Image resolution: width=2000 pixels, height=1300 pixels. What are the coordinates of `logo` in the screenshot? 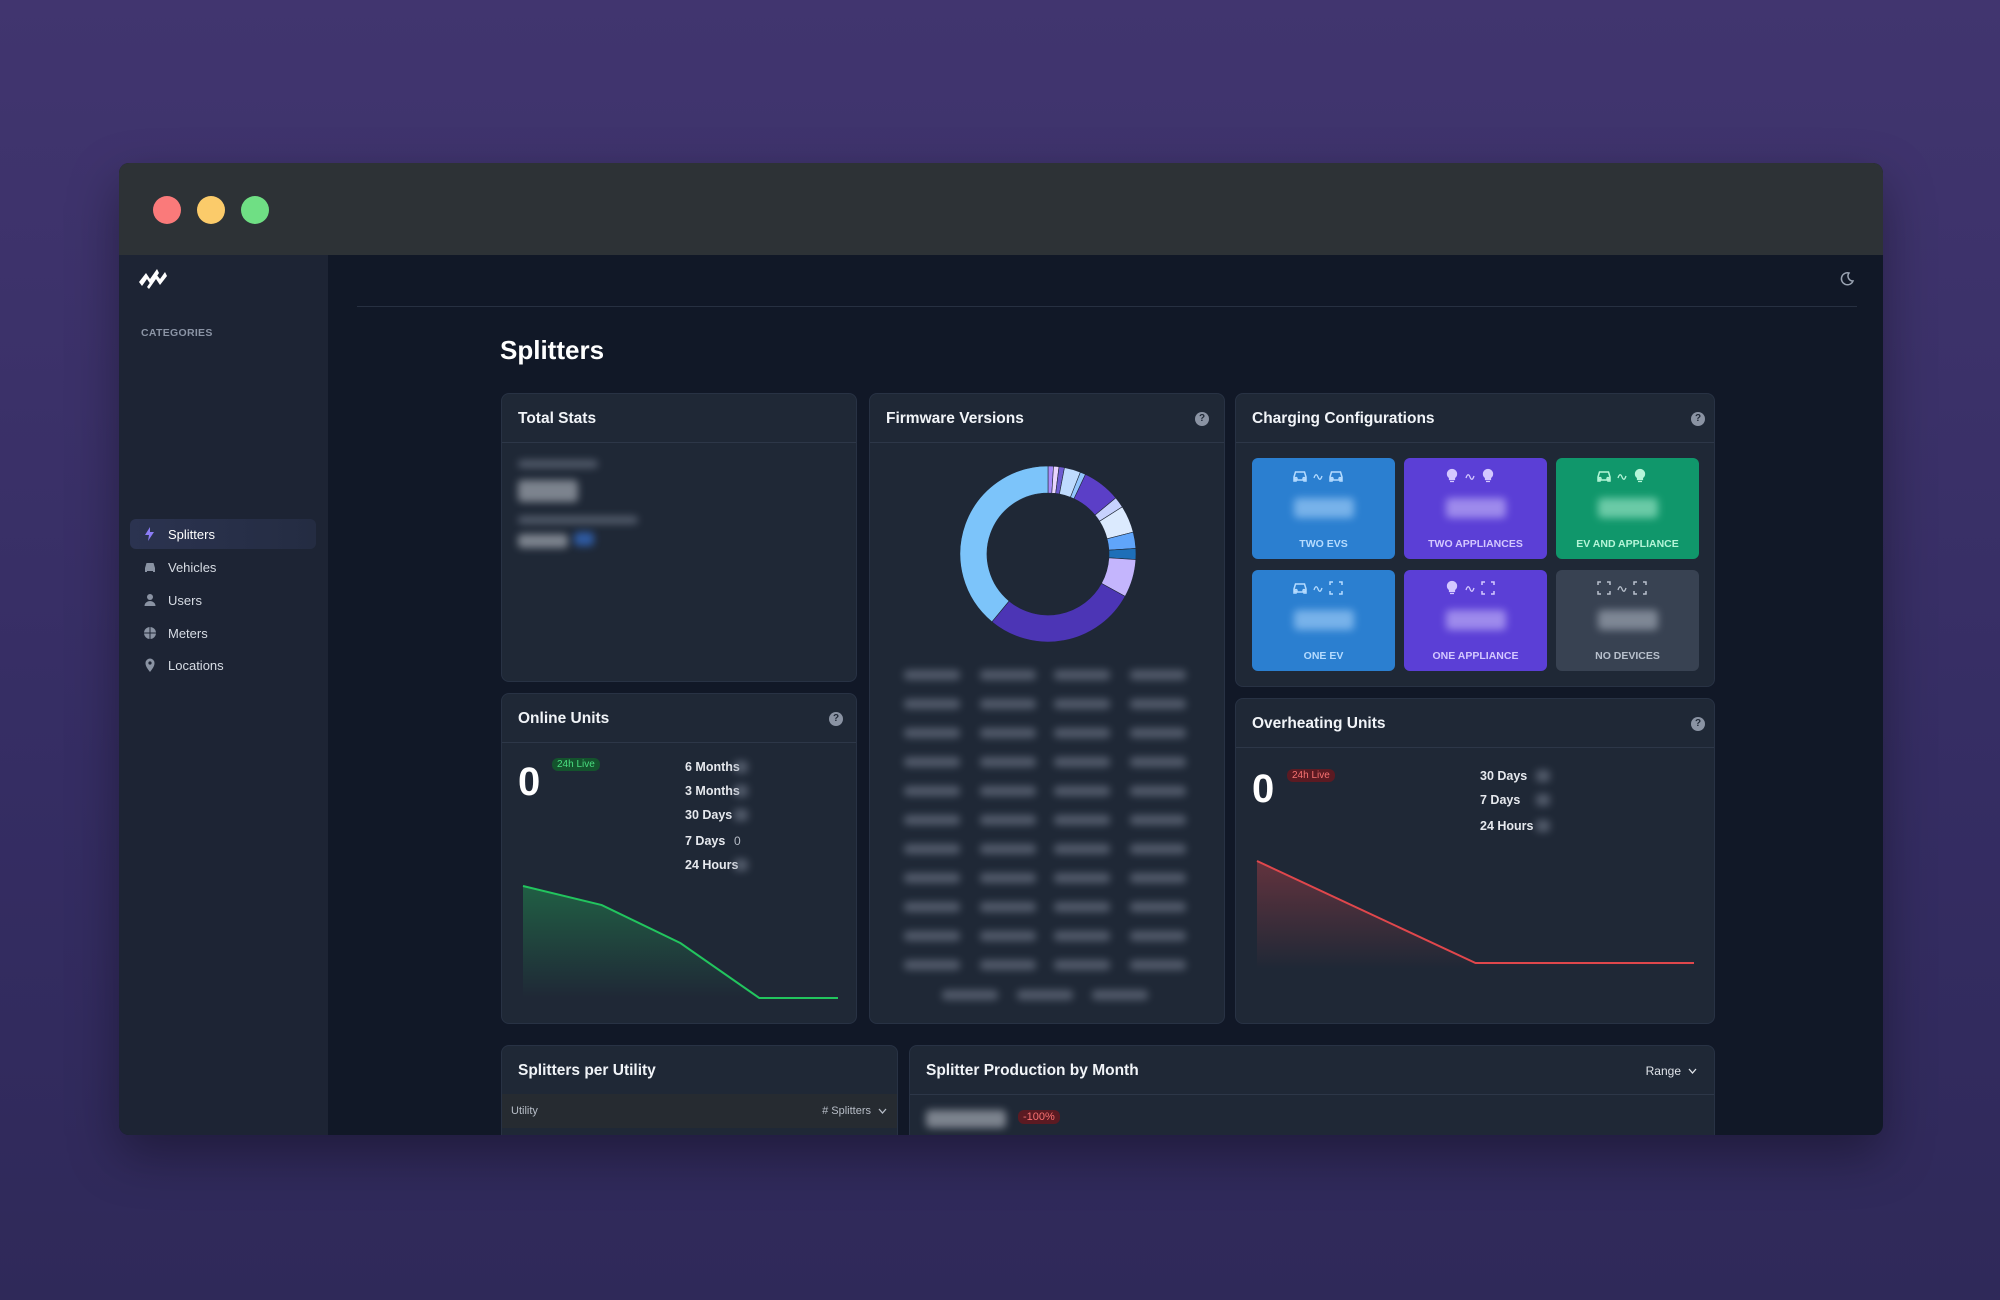 It's located at (153, 280).